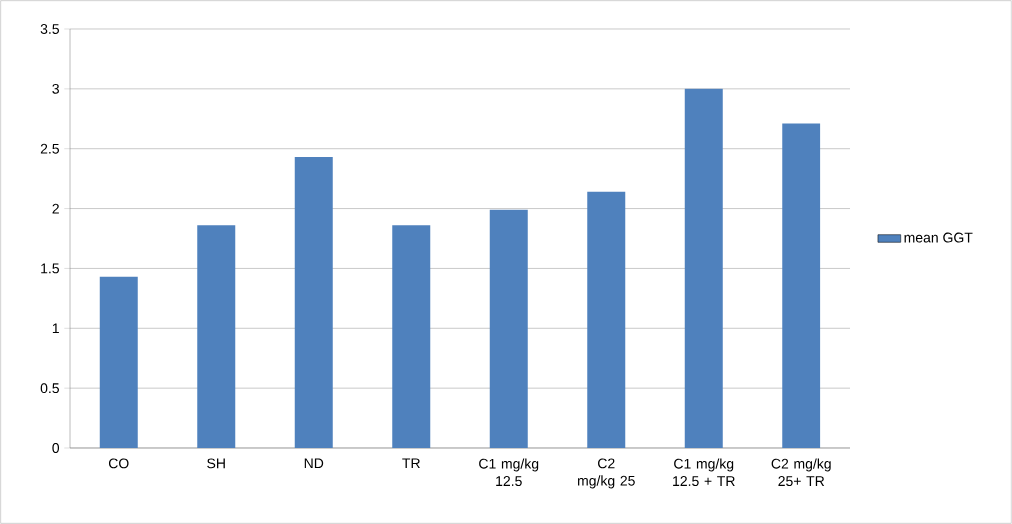 The height and width of the screenshot is (524, 1012). What do you see at coordinates (50, 148) in the screenshot?
I see `y-tick-label: 2.5` at bounding box center [50, 148].